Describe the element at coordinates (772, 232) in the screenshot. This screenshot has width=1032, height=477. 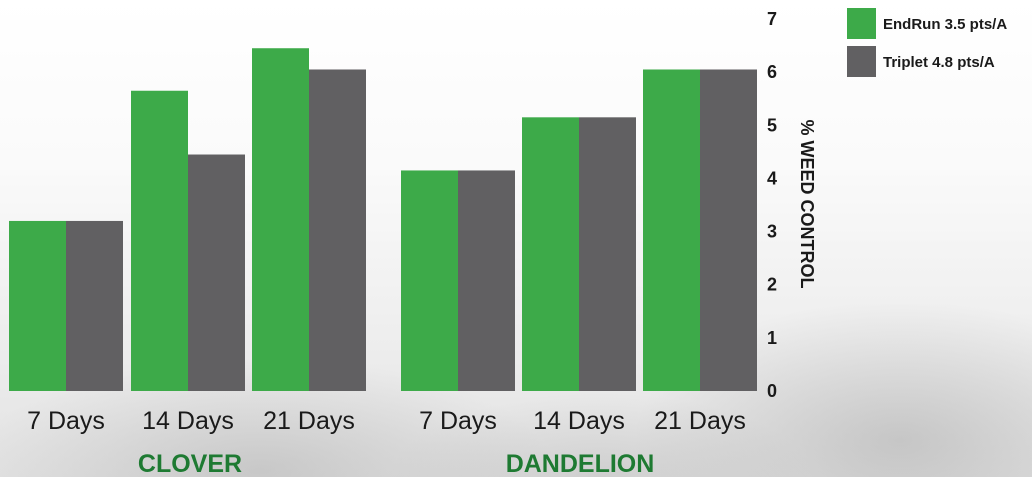
I see `y-tick-label: 3` at that location.